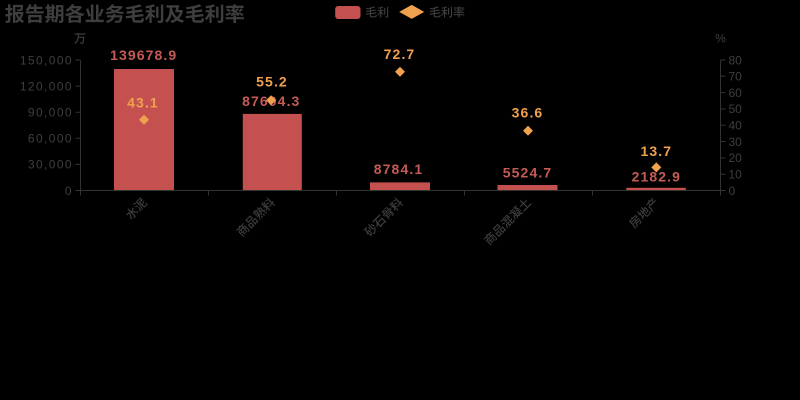  What do you see at coordinates (736, 174) in the screenshot?
I see `svg-text: 10` at bounding box center [736, 174].